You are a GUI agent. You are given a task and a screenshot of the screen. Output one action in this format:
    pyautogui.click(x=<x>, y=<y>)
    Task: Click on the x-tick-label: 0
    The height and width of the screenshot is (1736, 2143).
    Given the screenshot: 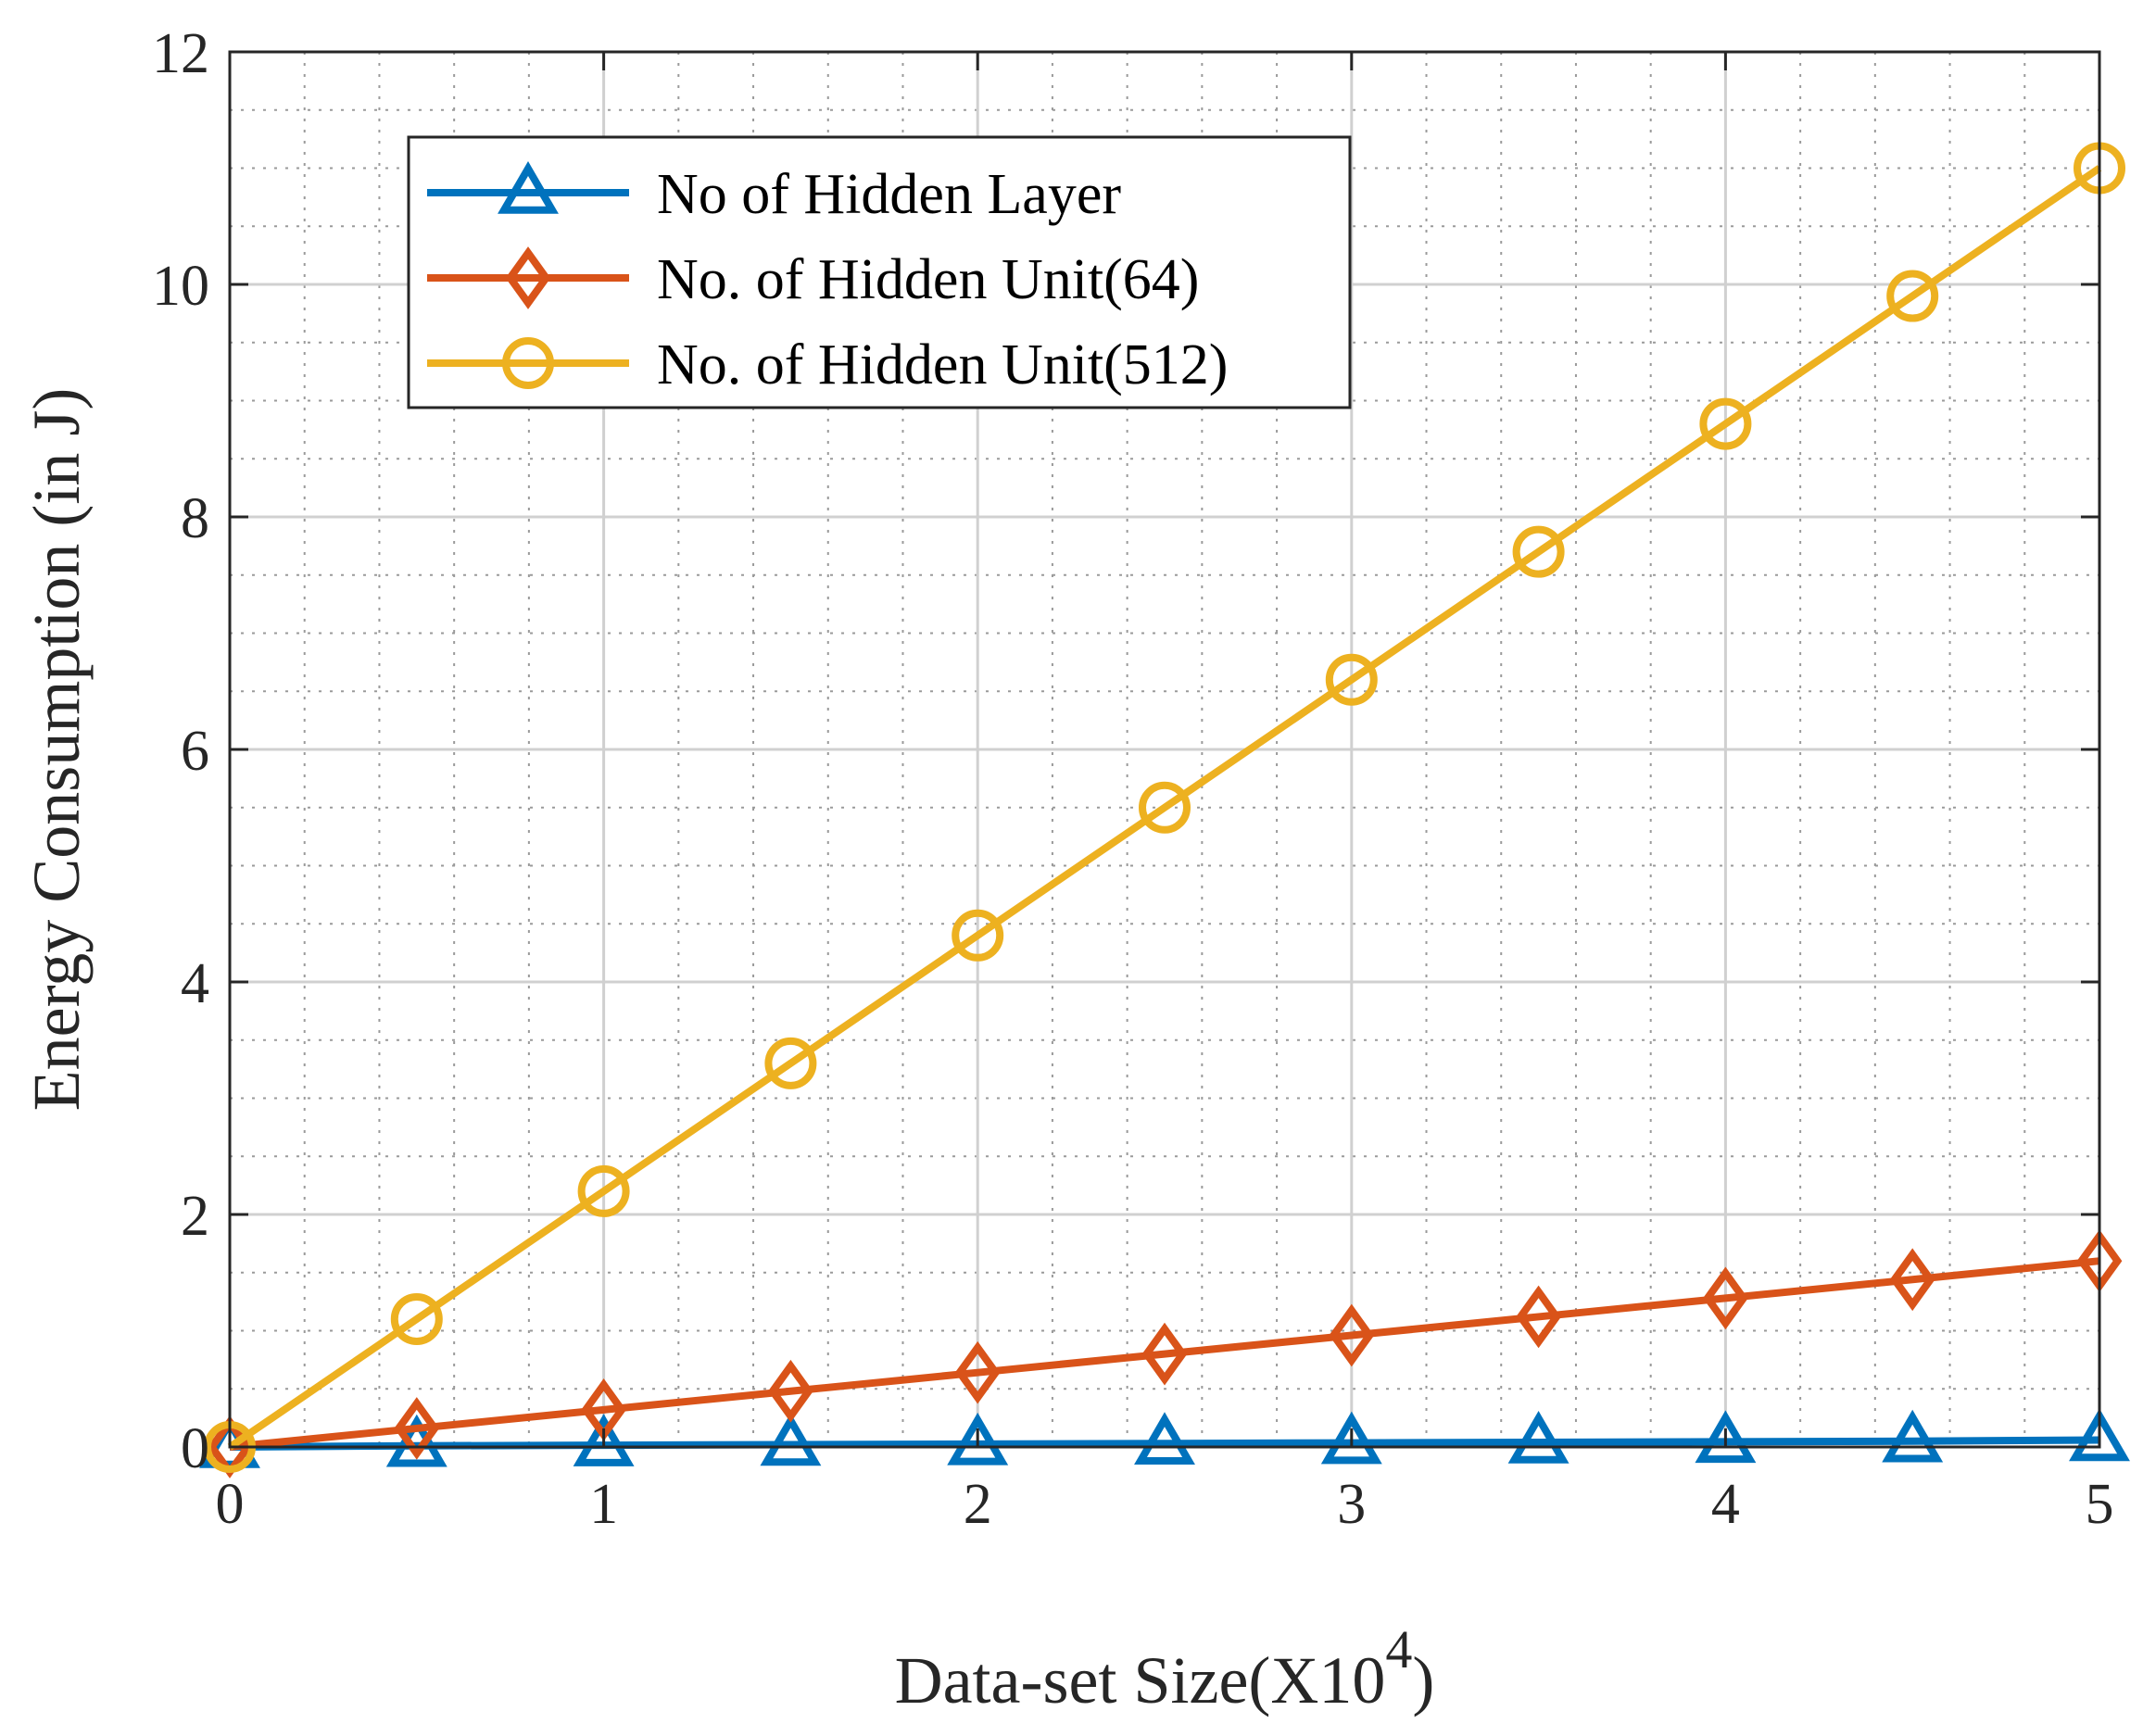 What is the action you would take?
    pyautogui.click(x=230, y=1504)
    